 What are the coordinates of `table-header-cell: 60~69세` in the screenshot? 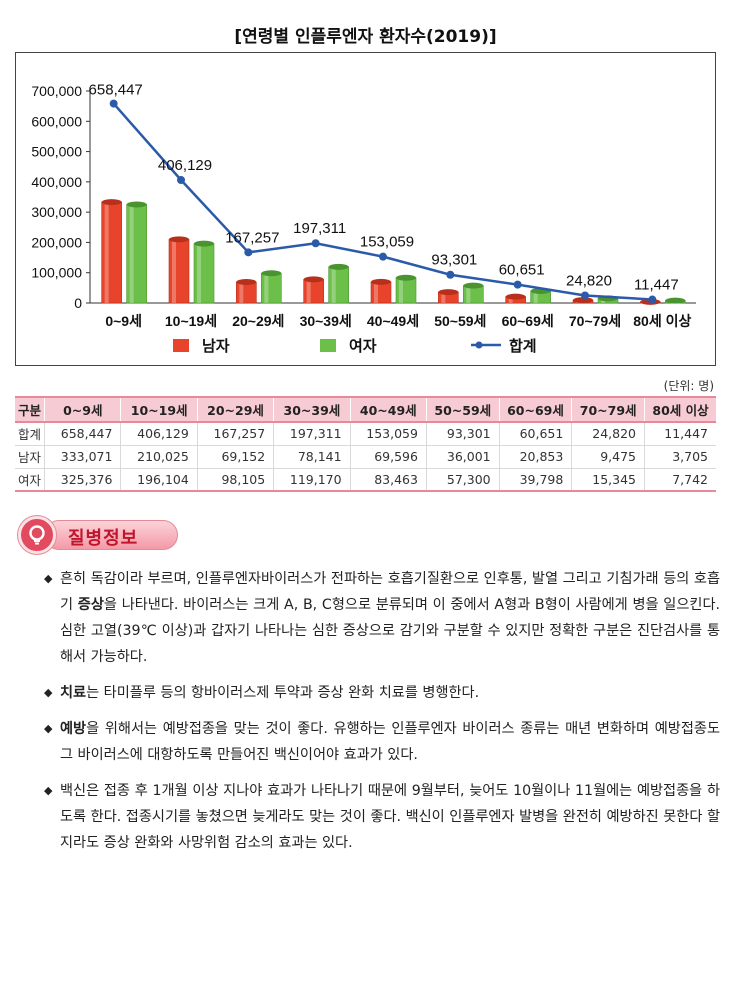 It's located at (535, 409).